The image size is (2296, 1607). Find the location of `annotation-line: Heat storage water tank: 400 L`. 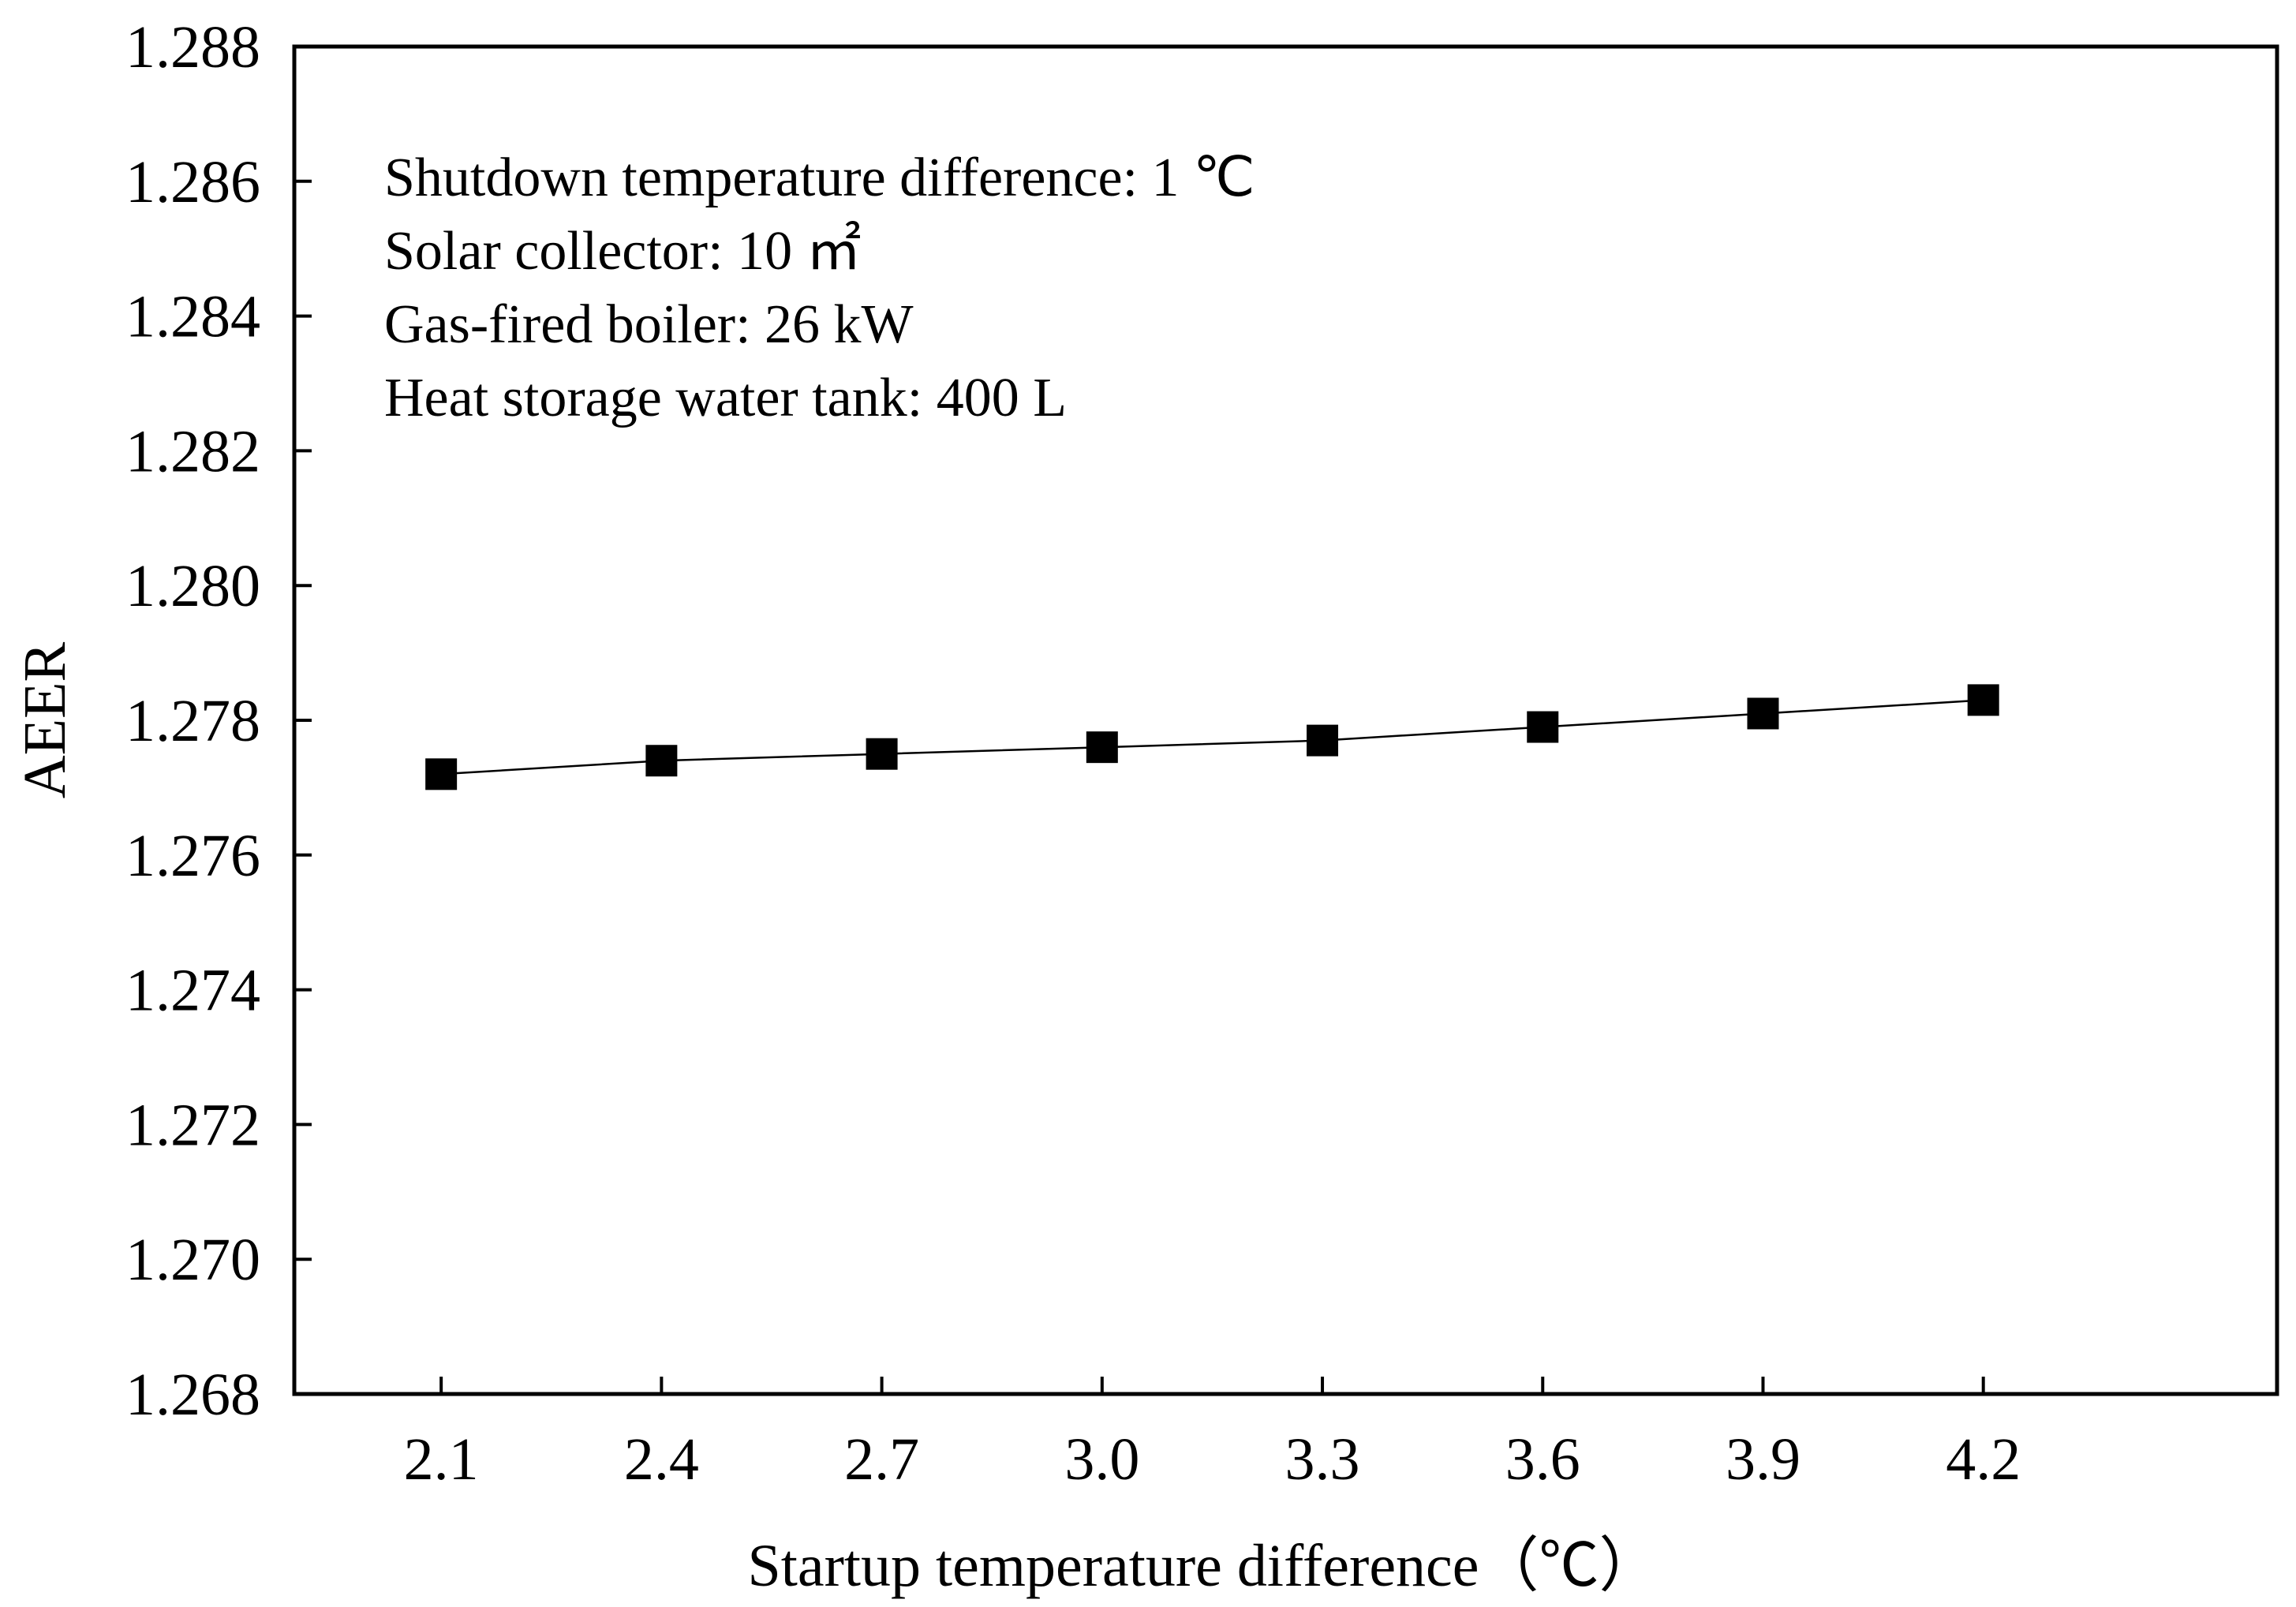

annotation-line: Heat storage water tank: 400 L is located at coordinates (725, 398).